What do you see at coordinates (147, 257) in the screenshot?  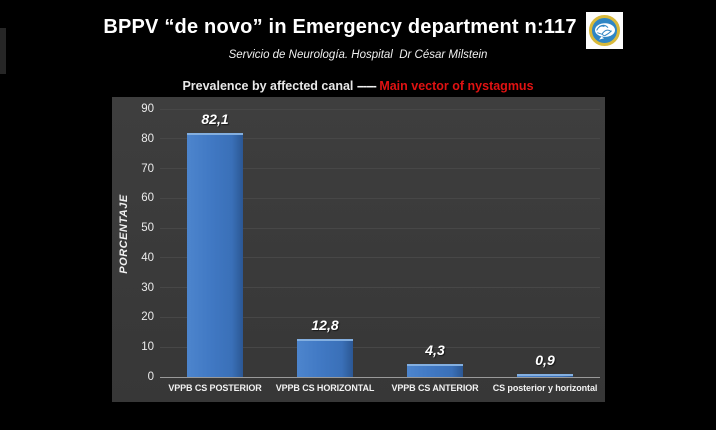 I see `y-tick-label: 40` at bounding box center [147, 257].